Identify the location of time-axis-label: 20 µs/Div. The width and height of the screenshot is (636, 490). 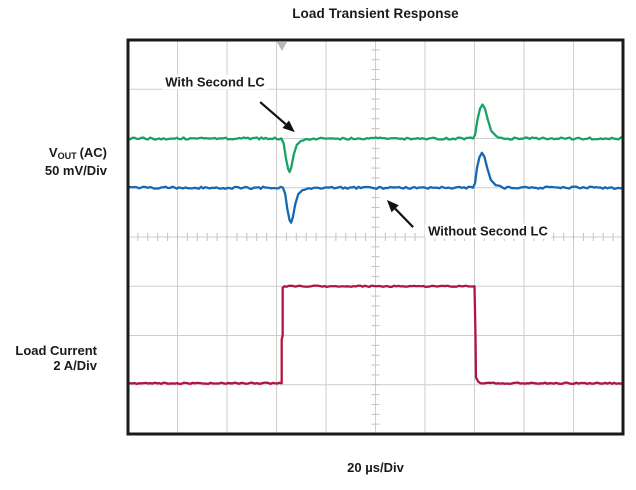
(375, 467).